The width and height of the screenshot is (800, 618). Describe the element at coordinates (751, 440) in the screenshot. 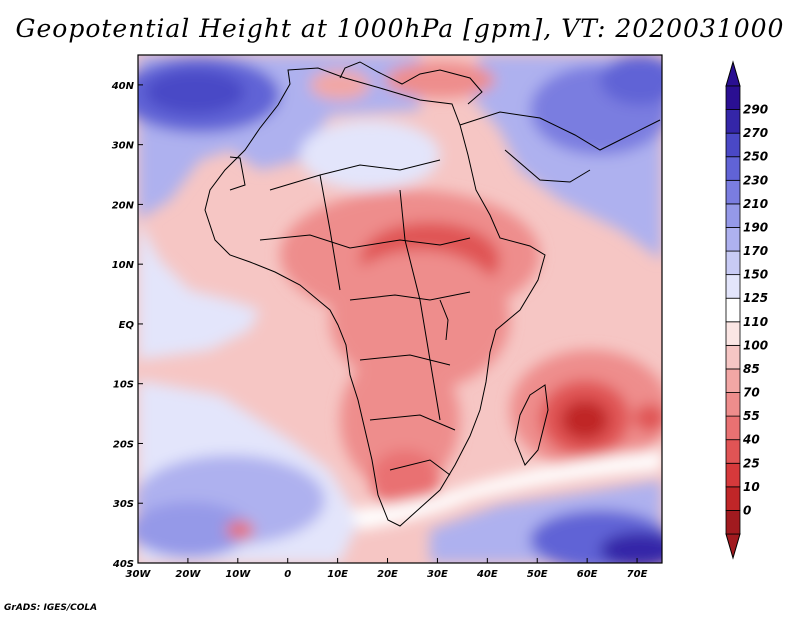

I see `colorbar-label: 40` at that location.